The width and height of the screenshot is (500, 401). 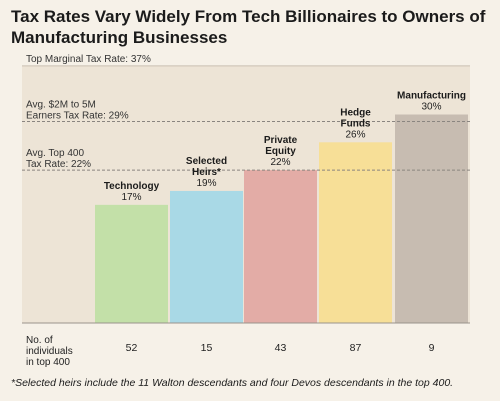 What do you see at coordinates (280, 162) in the screenshot?
I see `value-label-2: 22%` at bounding box center [280, 162].